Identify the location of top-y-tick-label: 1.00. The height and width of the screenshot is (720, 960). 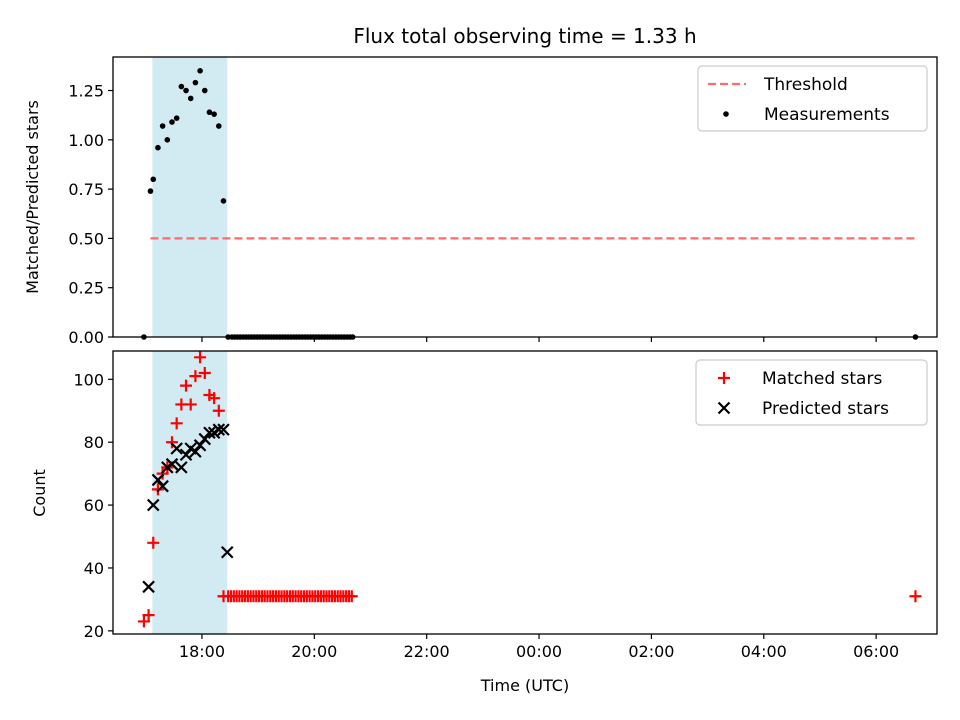
(86, 140).